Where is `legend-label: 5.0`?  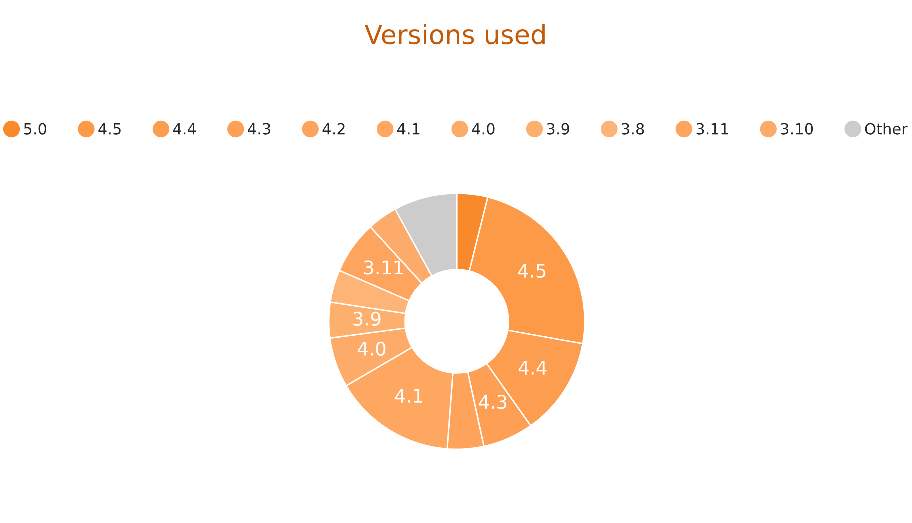 legend-label: 5.0 is located at coordinates (35, 129).